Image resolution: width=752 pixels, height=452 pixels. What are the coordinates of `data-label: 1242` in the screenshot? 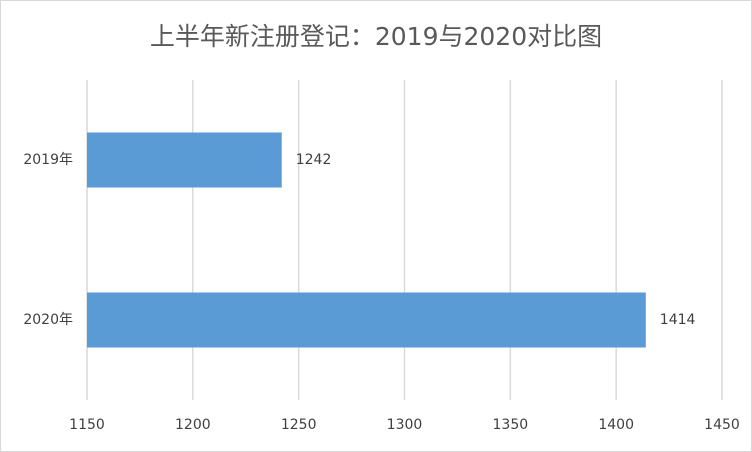 It's located at (314, 160).